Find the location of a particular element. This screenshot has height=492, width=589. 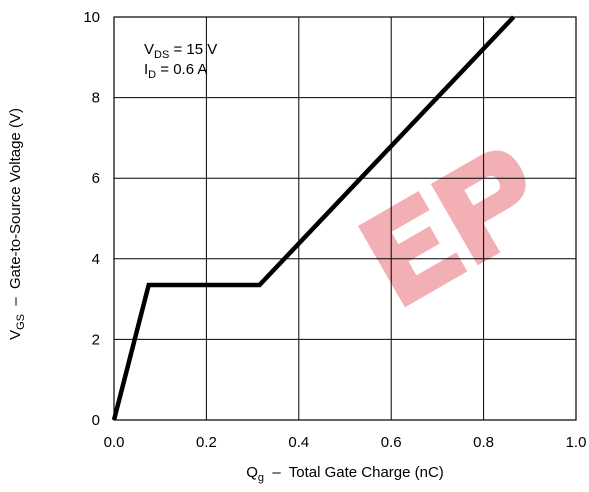

y-tick-labels: 0 2 4 6 8 10 is located at coordinates (91, 219).